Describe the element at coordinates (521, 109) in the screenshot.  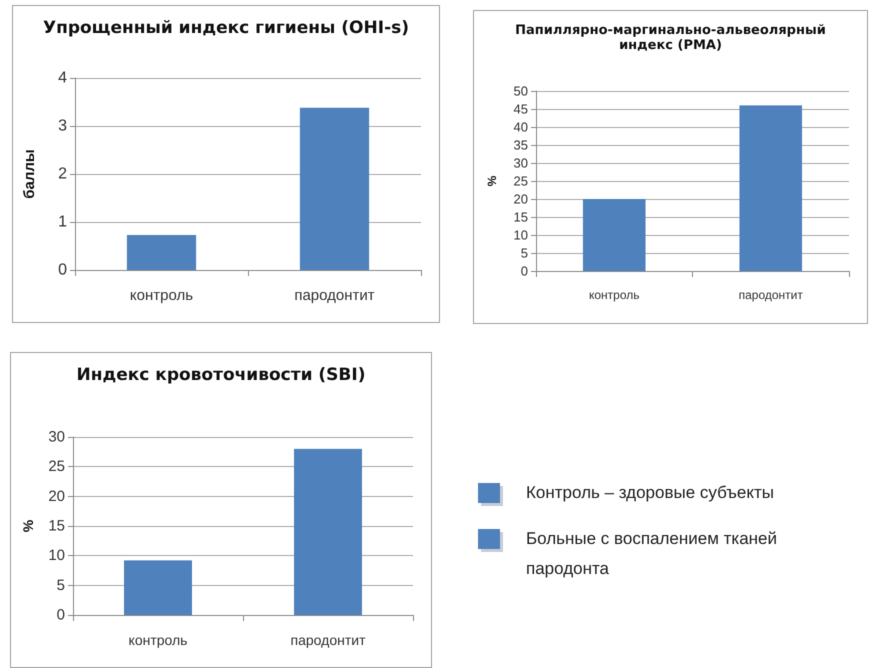
I see `y-tick-label: 45` at that location.